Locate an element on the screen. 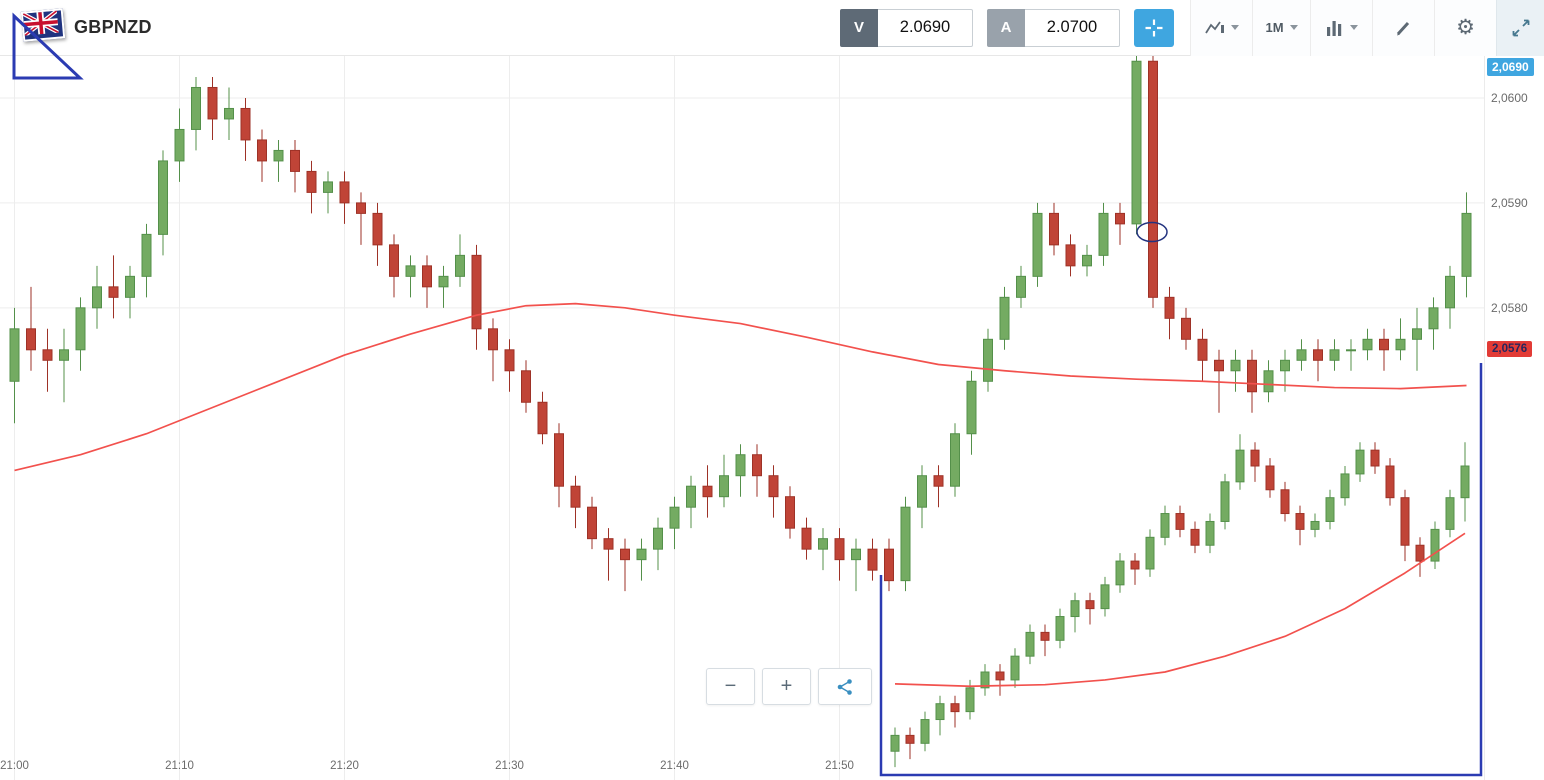 The image size is (1544, 780). sell-price-control: V 2.0690 is located at coordinates (906, 27).